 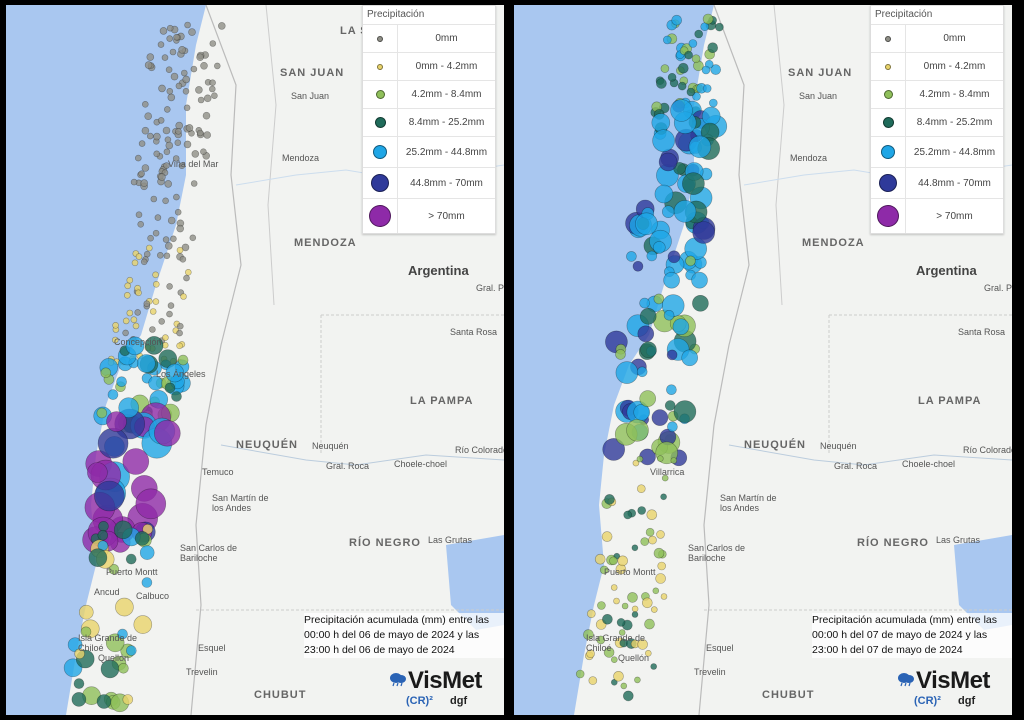 What do you see at coordinates (888, 183) in the screenshot?
I see `legend-swatch` at bounding box center [888, 183].